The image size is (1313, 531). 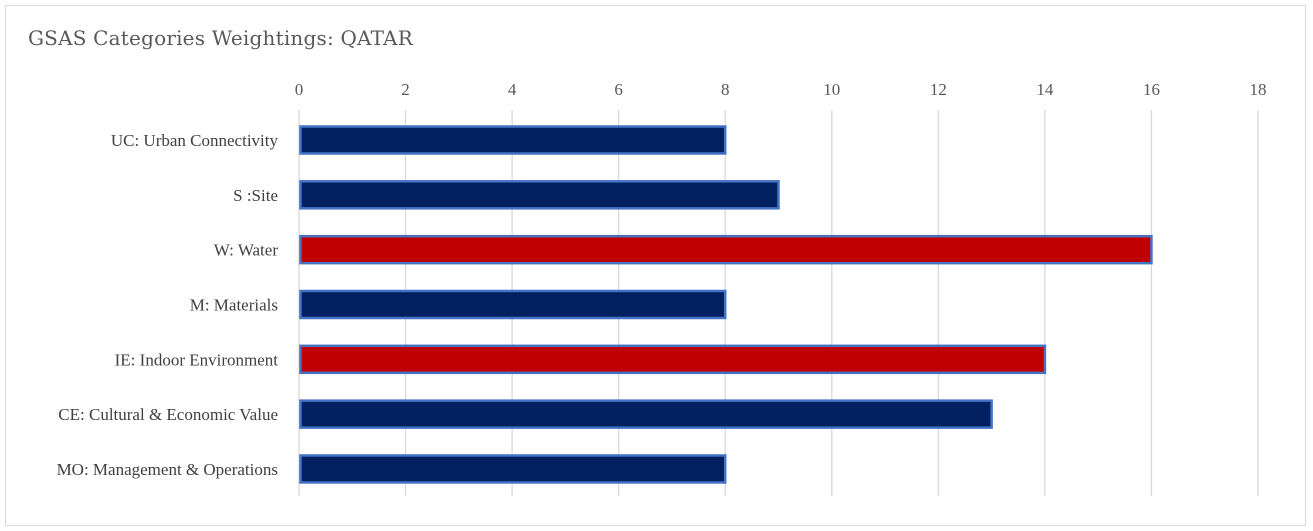 I want to click on x-tick-label-6: 6, so click(x=618, y=89).